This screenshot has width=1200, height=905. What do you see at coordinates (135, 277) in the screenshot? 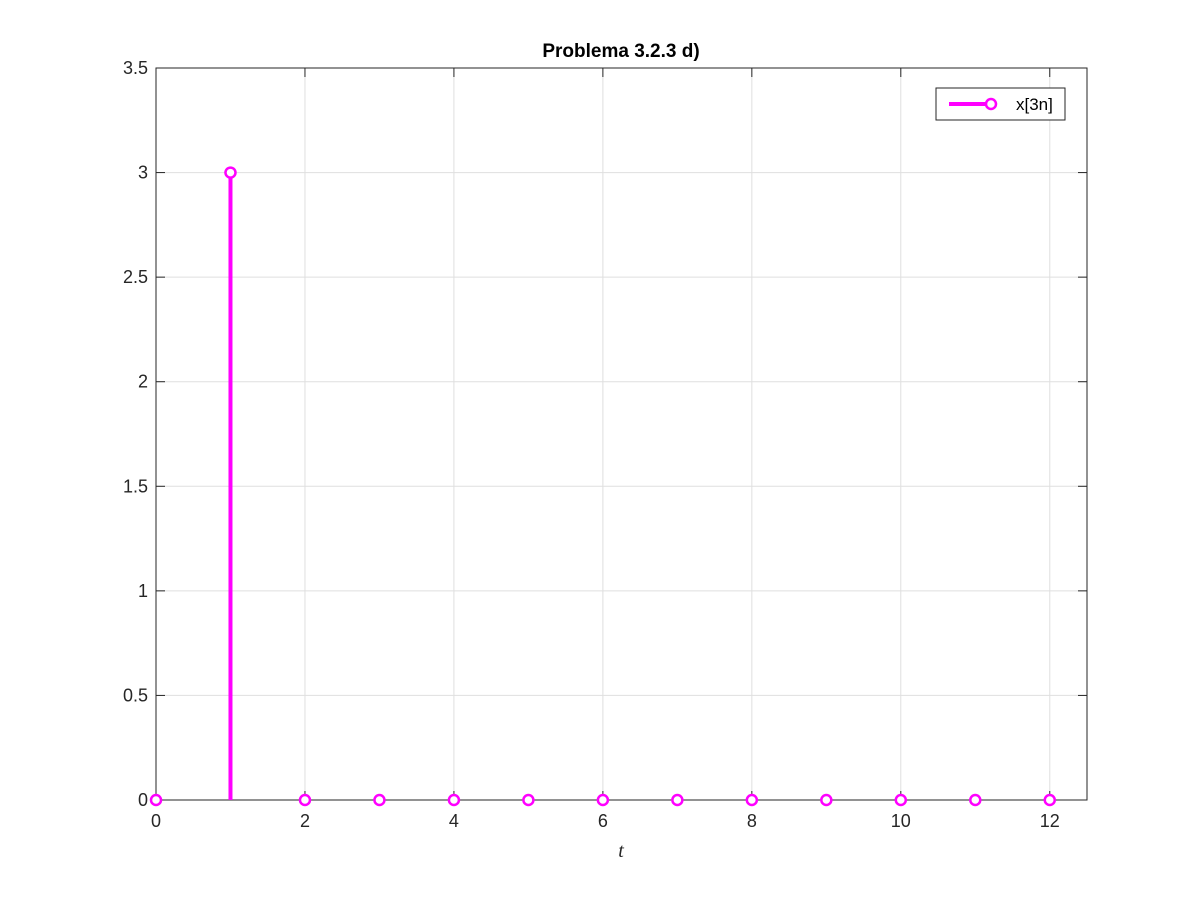
I see `y-tick-label: 2.5` at bounding box center [135, 277].